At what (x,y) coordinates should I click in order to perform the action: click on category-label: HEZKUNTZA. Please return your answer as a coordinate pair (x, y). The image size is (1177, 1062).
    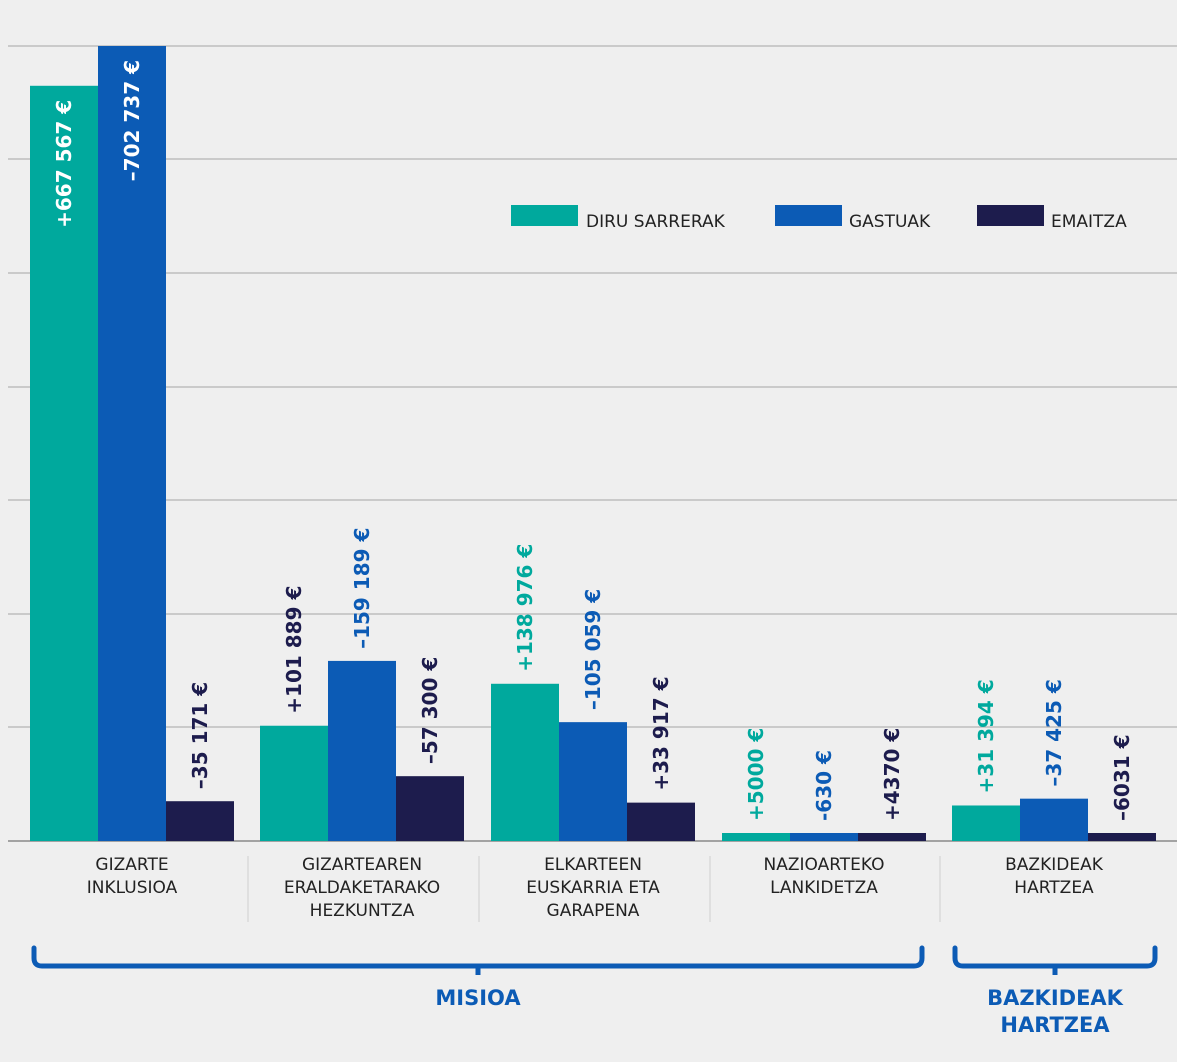
    Looking at the image, I should click on (362, 911).